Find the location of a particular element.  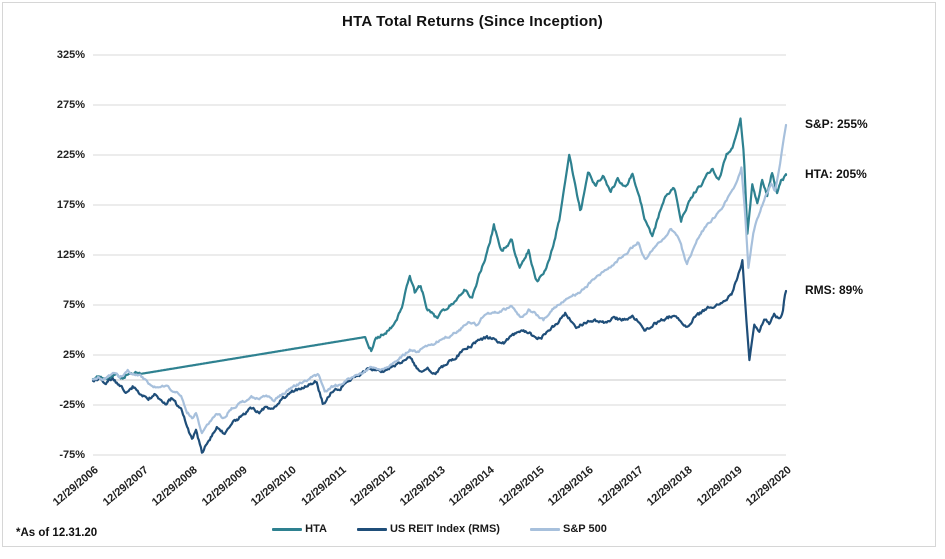

y-tick-label: 25% is located at coordinates (73, 355).